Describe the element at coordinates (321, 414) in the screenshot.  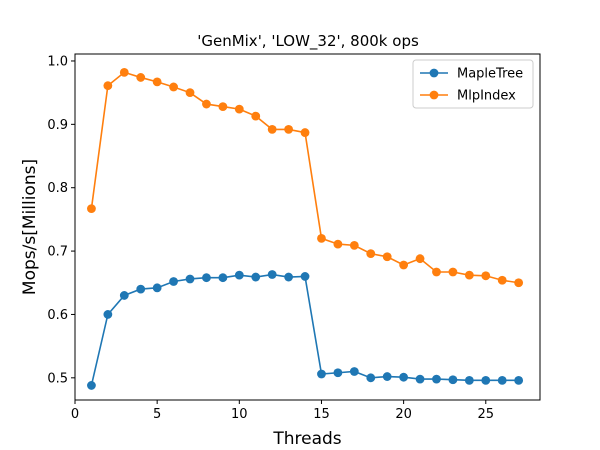
I see `x-tick-label: 15` at that location.